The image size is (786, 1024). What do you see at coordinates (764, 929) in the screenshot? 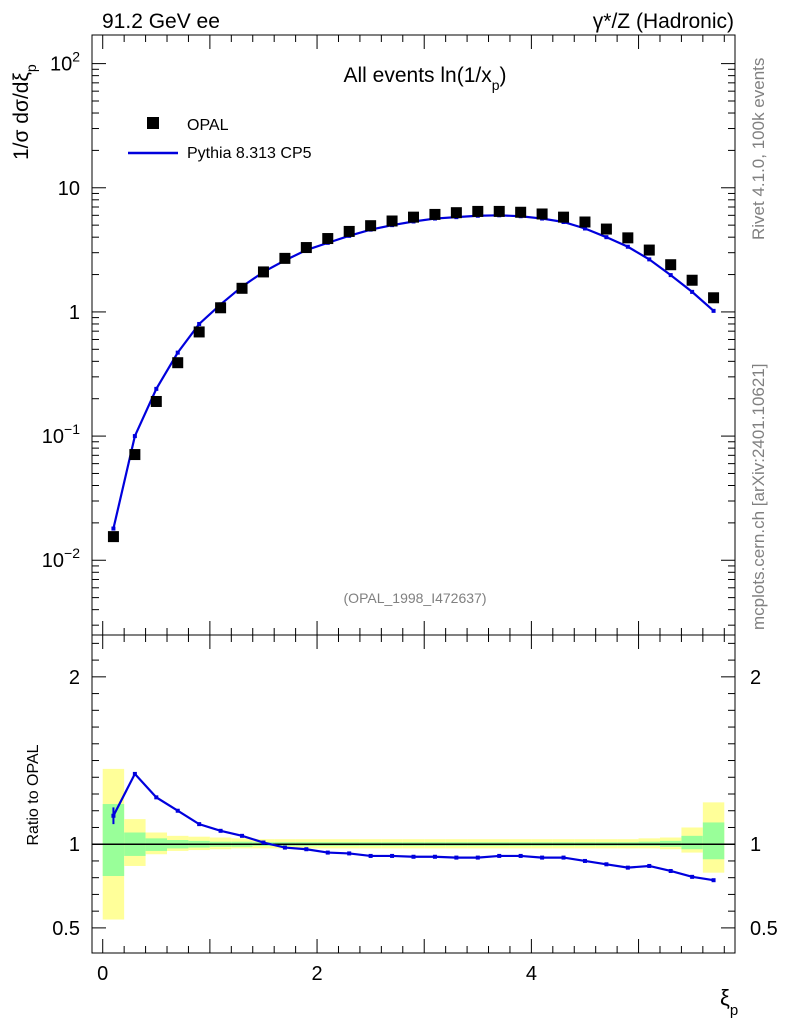
I see `ratio-ytick-label-right: 0.5` at bounding box center [764, 929].